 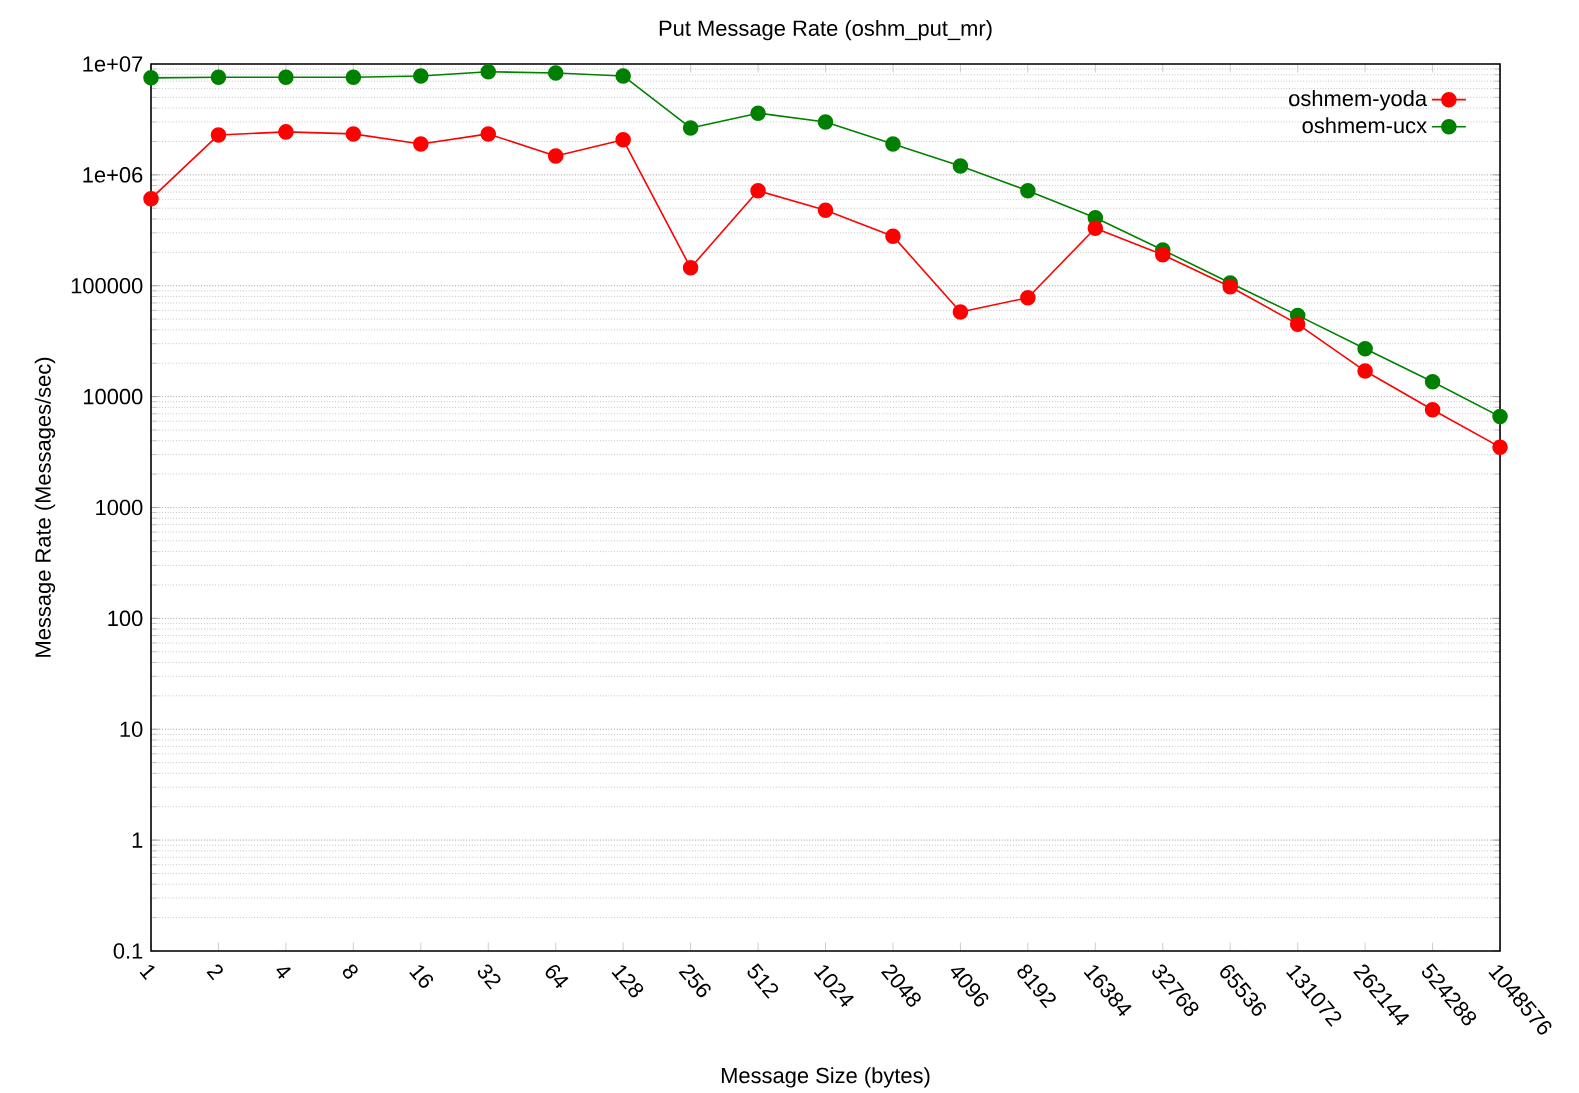 What do you see at coordinates (45, 507) in the screenshot?
I see `y-axis-title: Message Rate (Messages/sec)` at bounding box center [45, 507].